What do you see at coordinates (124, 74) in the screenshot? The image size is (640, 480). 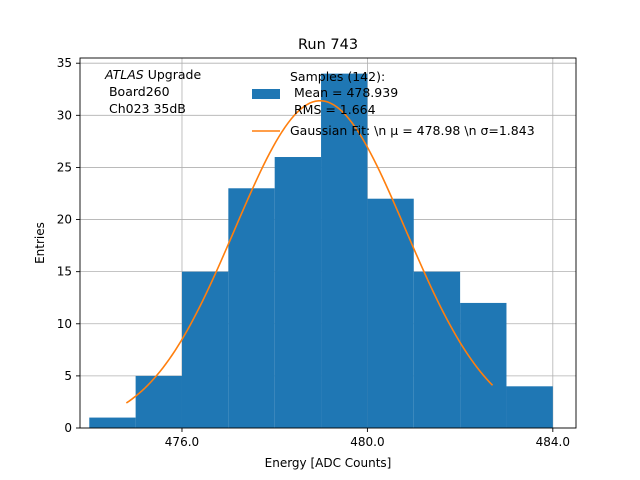 I see `annotation-atlas: ATLAS` at bounding box center [124, 74].